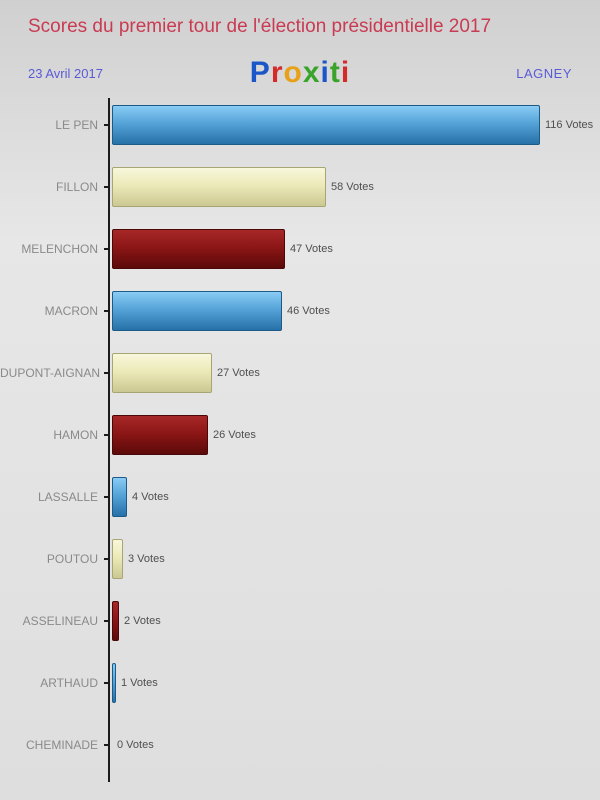 This screenshot has height=800, width=600. What do you see at coordinates (50, 373) in the screenshot?
I see `category-label: DUPONT-AIGNAN` at bounding box center [50, 373].